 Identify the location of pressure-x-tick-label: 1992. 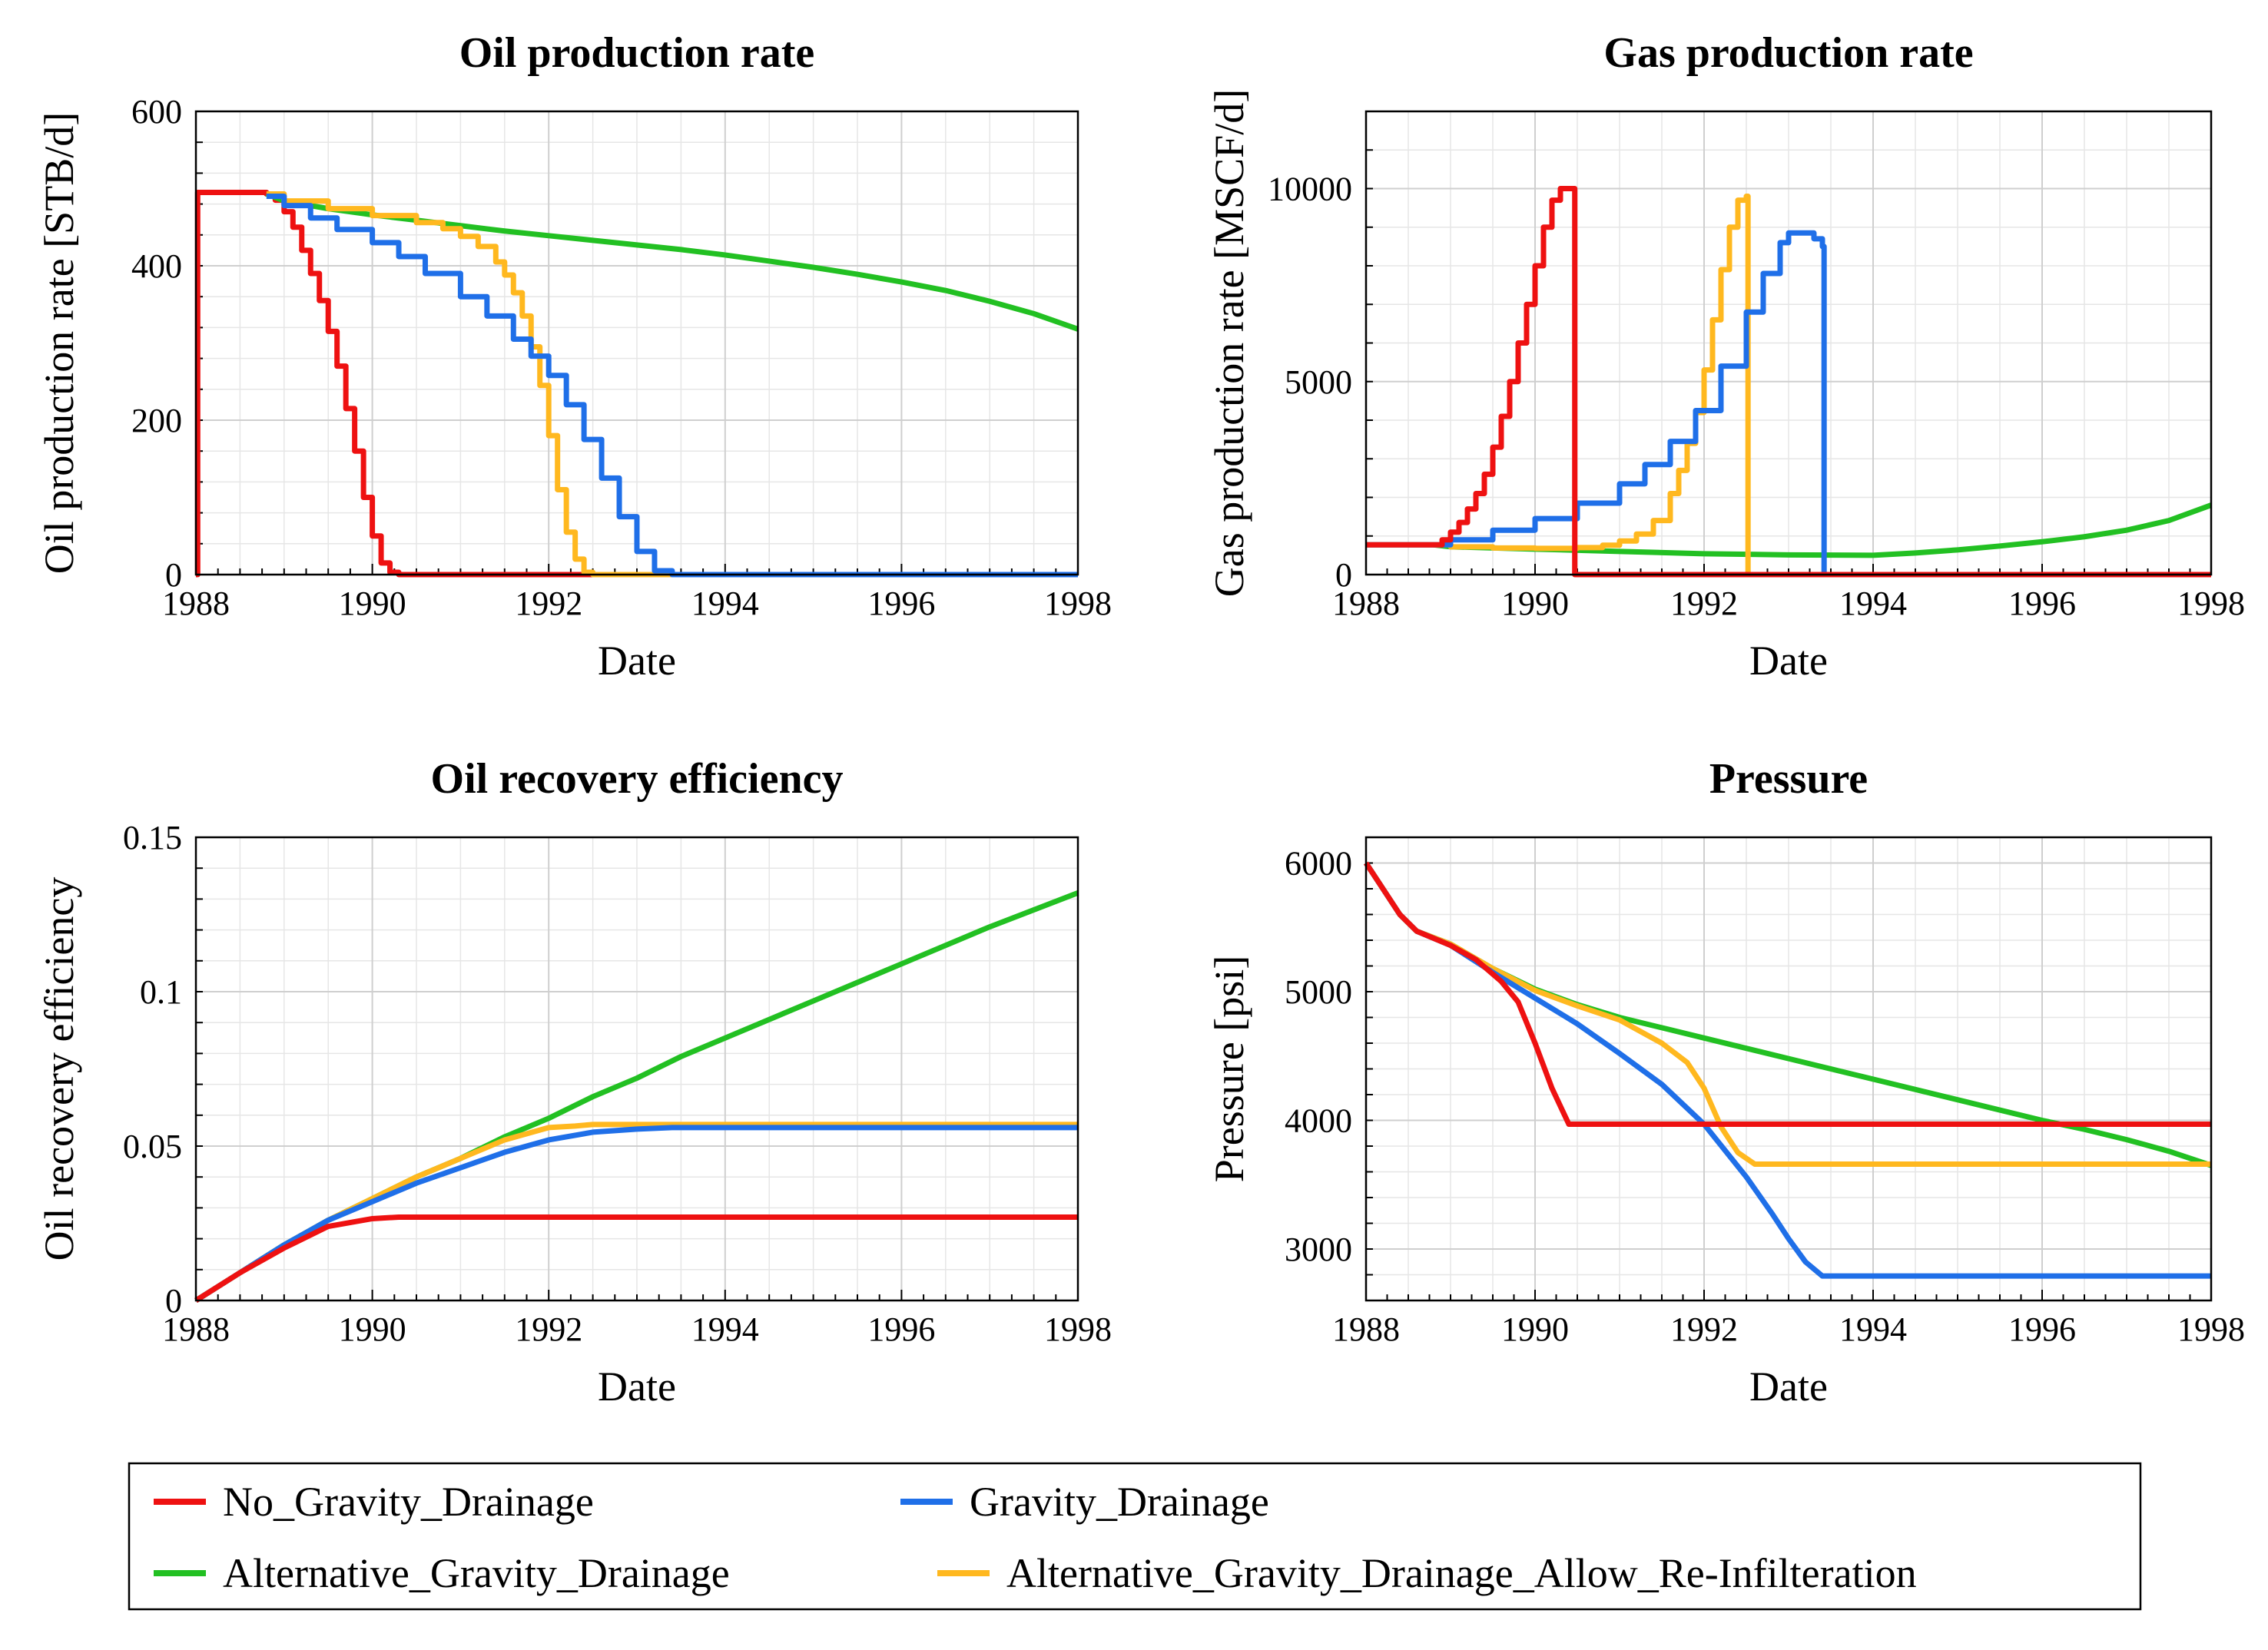
(1704, 1329).